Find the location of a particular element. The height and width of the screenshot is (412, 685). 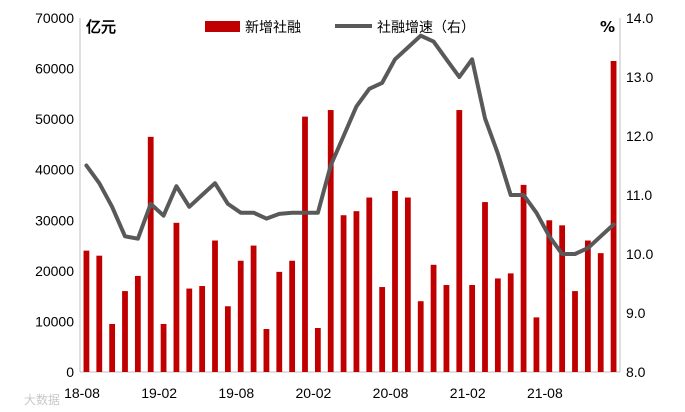

x-tick-label: 20-08 is located at coordinates (391, 393).